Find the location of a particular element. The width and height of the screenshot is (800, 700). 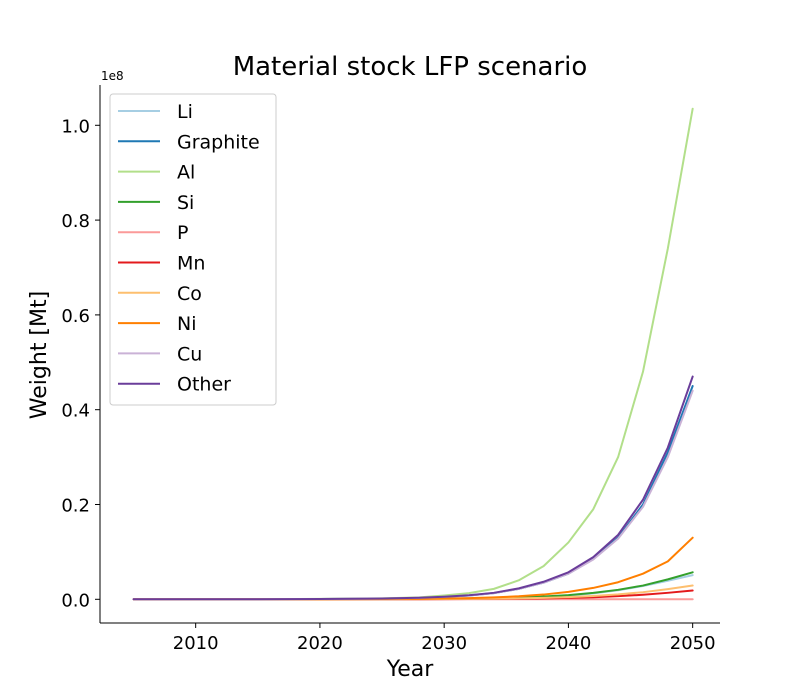

legend-label-mn: Mn is located at coordinates (191, 264).